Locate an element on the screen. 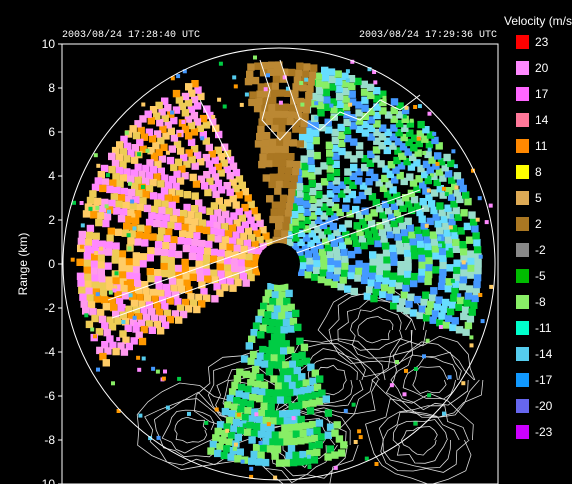 This screenshot has width=572, height=484. colorbar-label: 14 is located at coordinates (542, 120).